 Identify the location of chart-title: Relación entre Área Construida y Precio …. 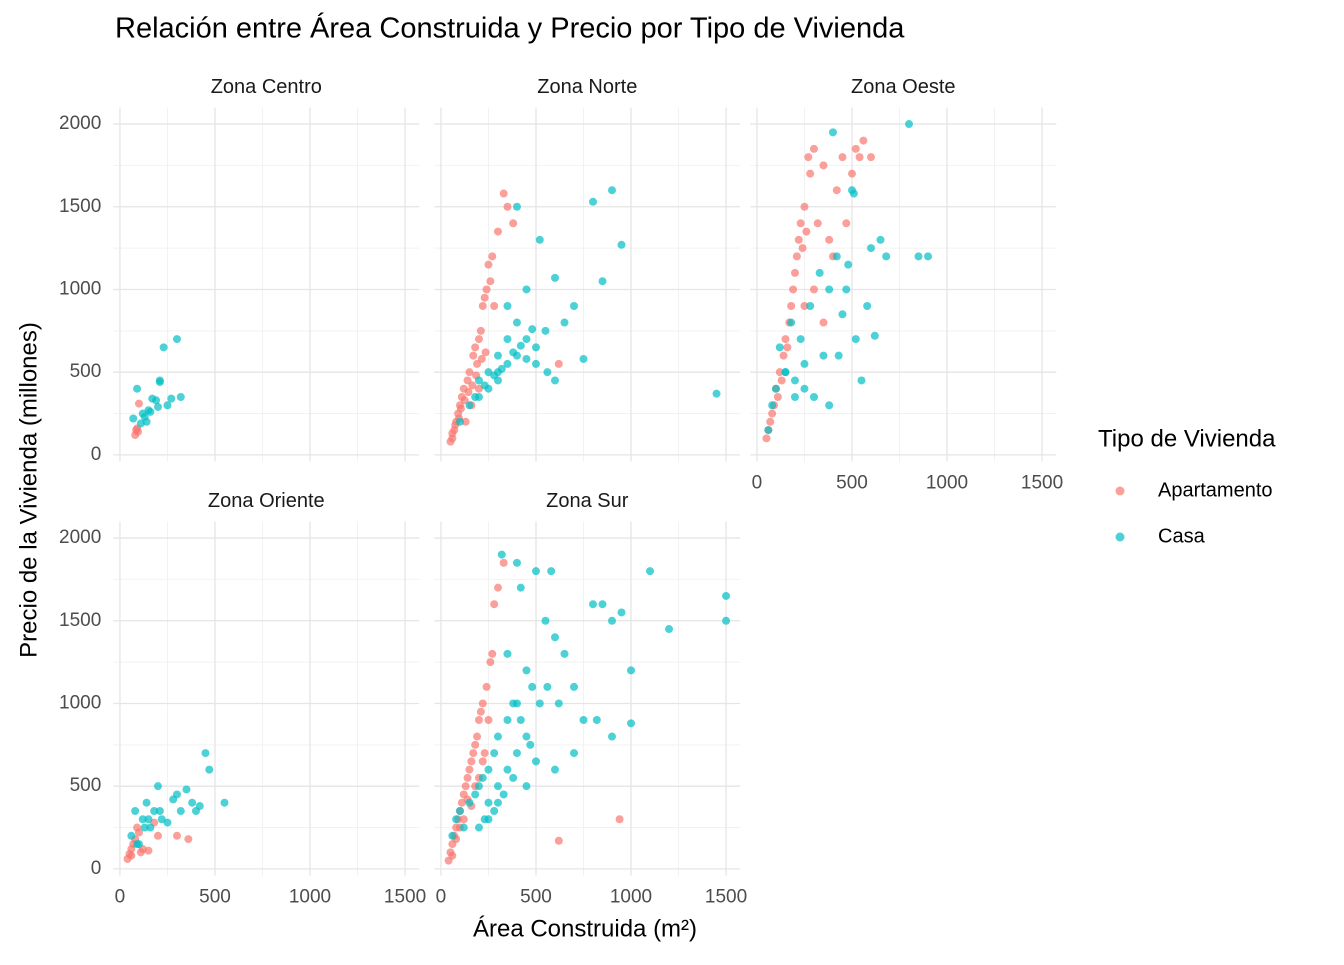
(510, 28).